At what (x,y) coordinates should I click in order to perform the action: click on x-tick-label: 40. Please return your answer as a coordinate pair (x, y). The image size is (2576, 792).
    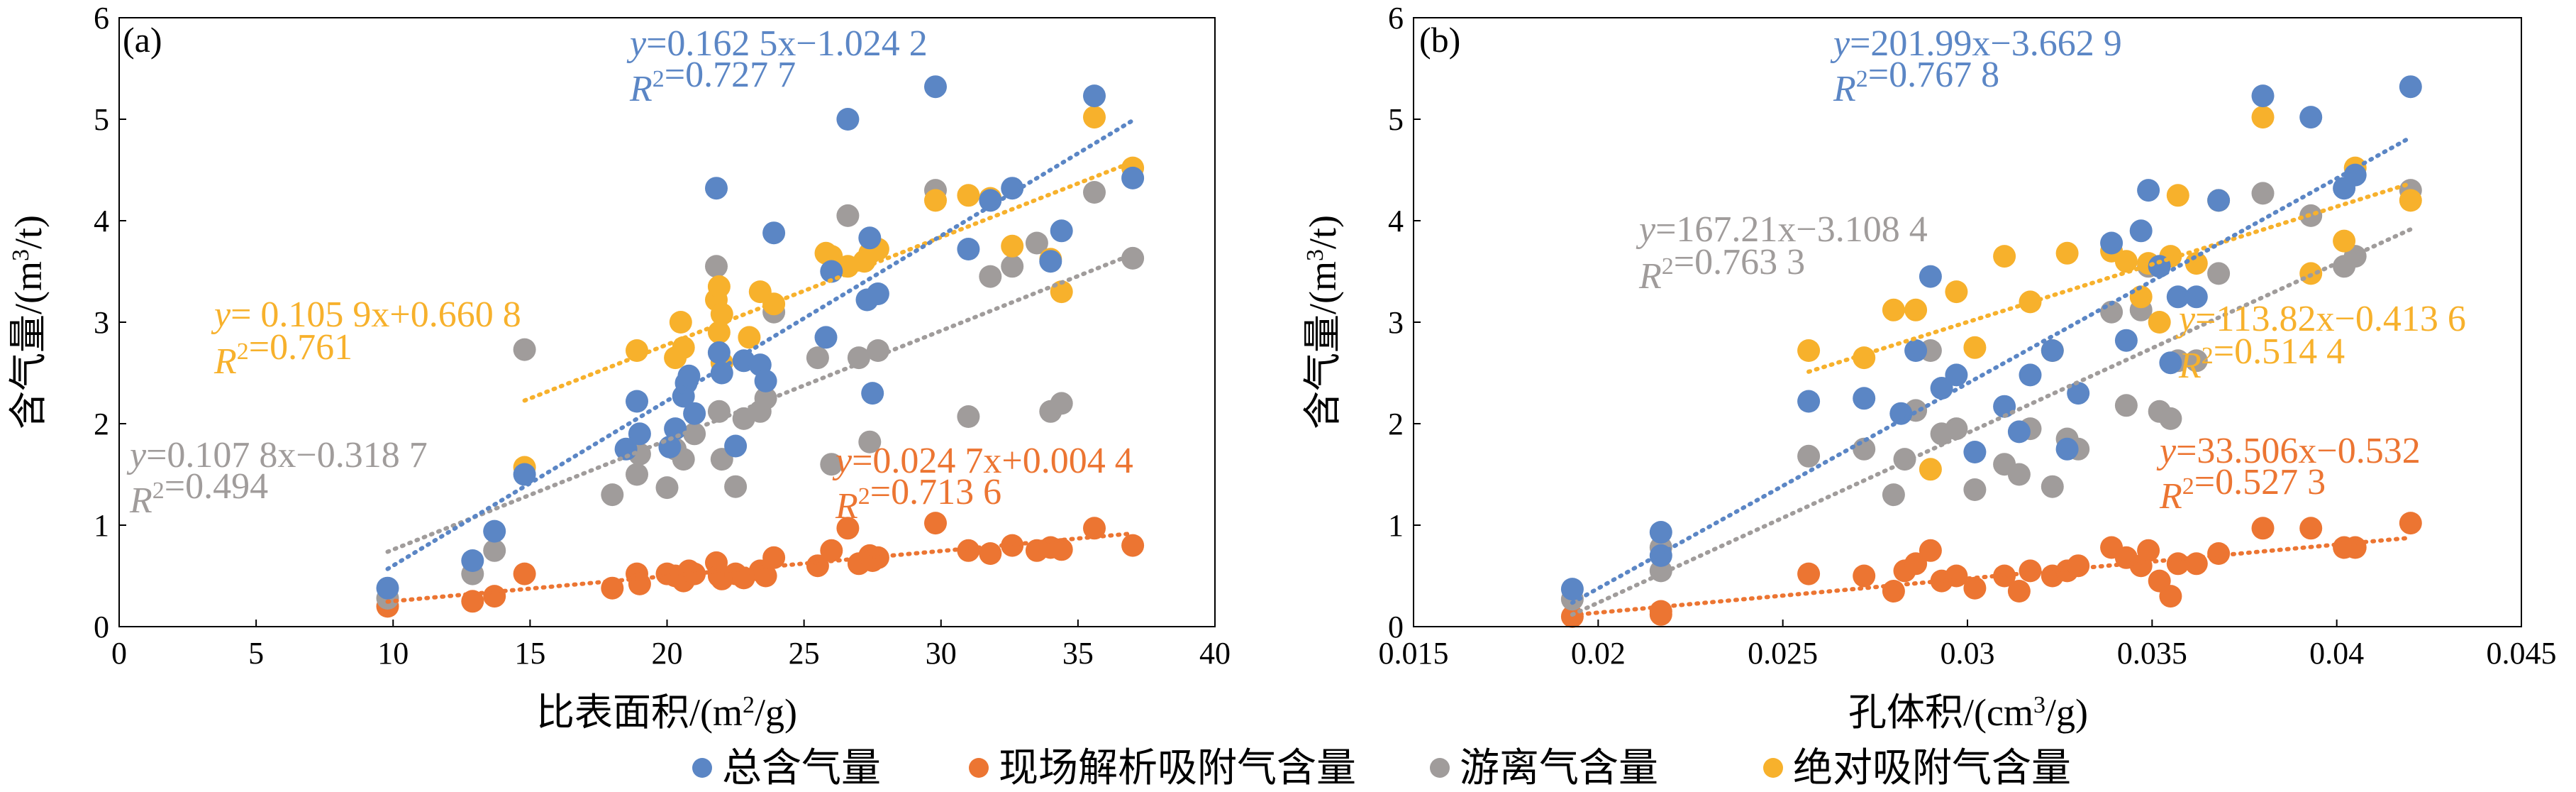
    Looking at the image, I should click on (1215, 653).